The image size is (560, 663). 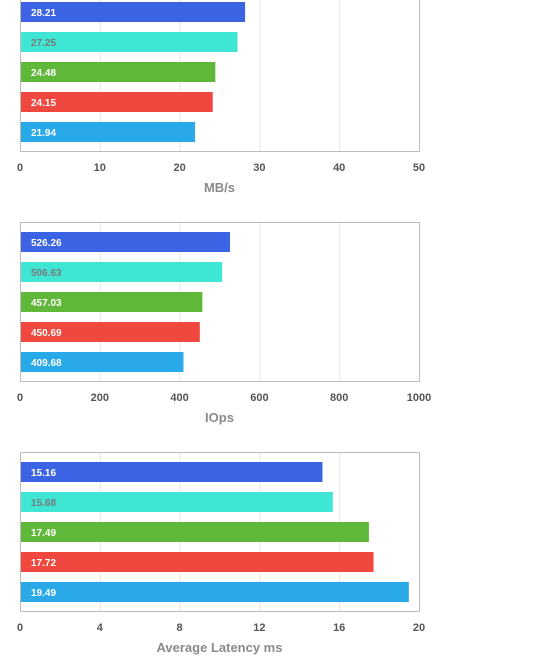 What do you see at coordinates (220, 647) in the screenshot?
I see `x-axis-title: Average Latency ms` at bounding box center [220, 647].